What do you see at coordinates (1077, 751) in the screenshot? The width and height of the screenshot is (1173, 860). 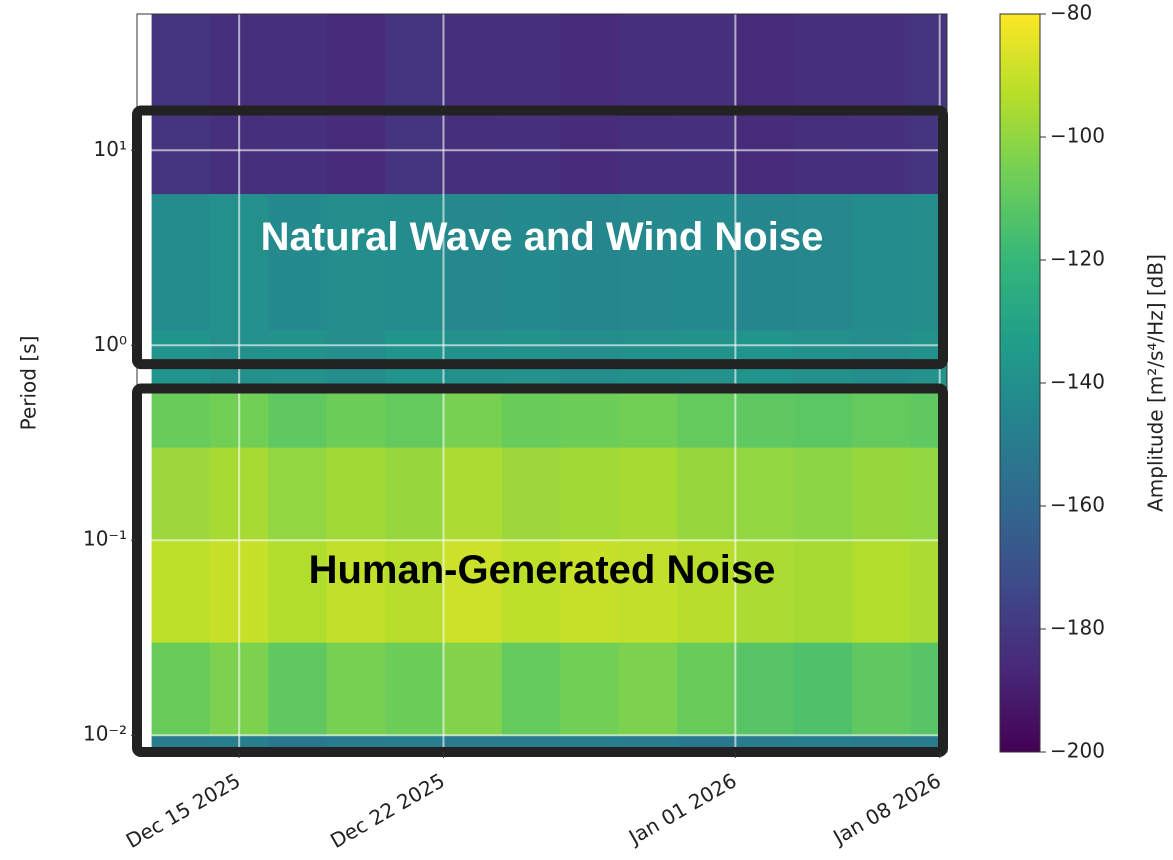 I see `colorbar-tick-label: −200` at bounding box center [1077, 751].